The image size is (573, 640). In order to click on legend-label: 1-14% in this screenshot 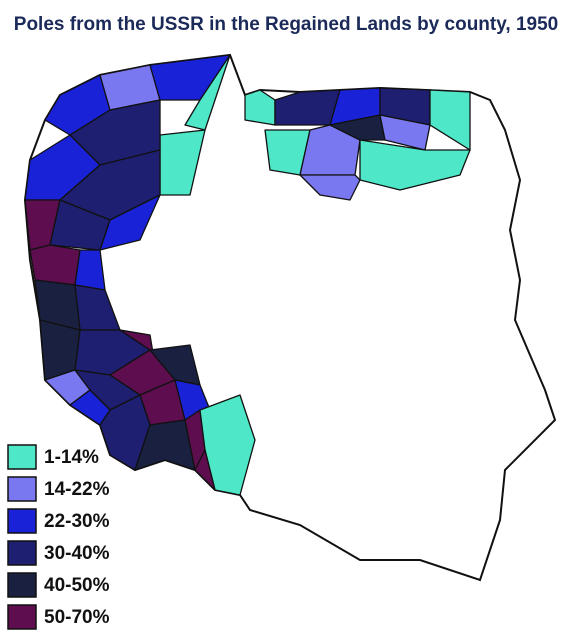, I will do `click(71, 457)`.